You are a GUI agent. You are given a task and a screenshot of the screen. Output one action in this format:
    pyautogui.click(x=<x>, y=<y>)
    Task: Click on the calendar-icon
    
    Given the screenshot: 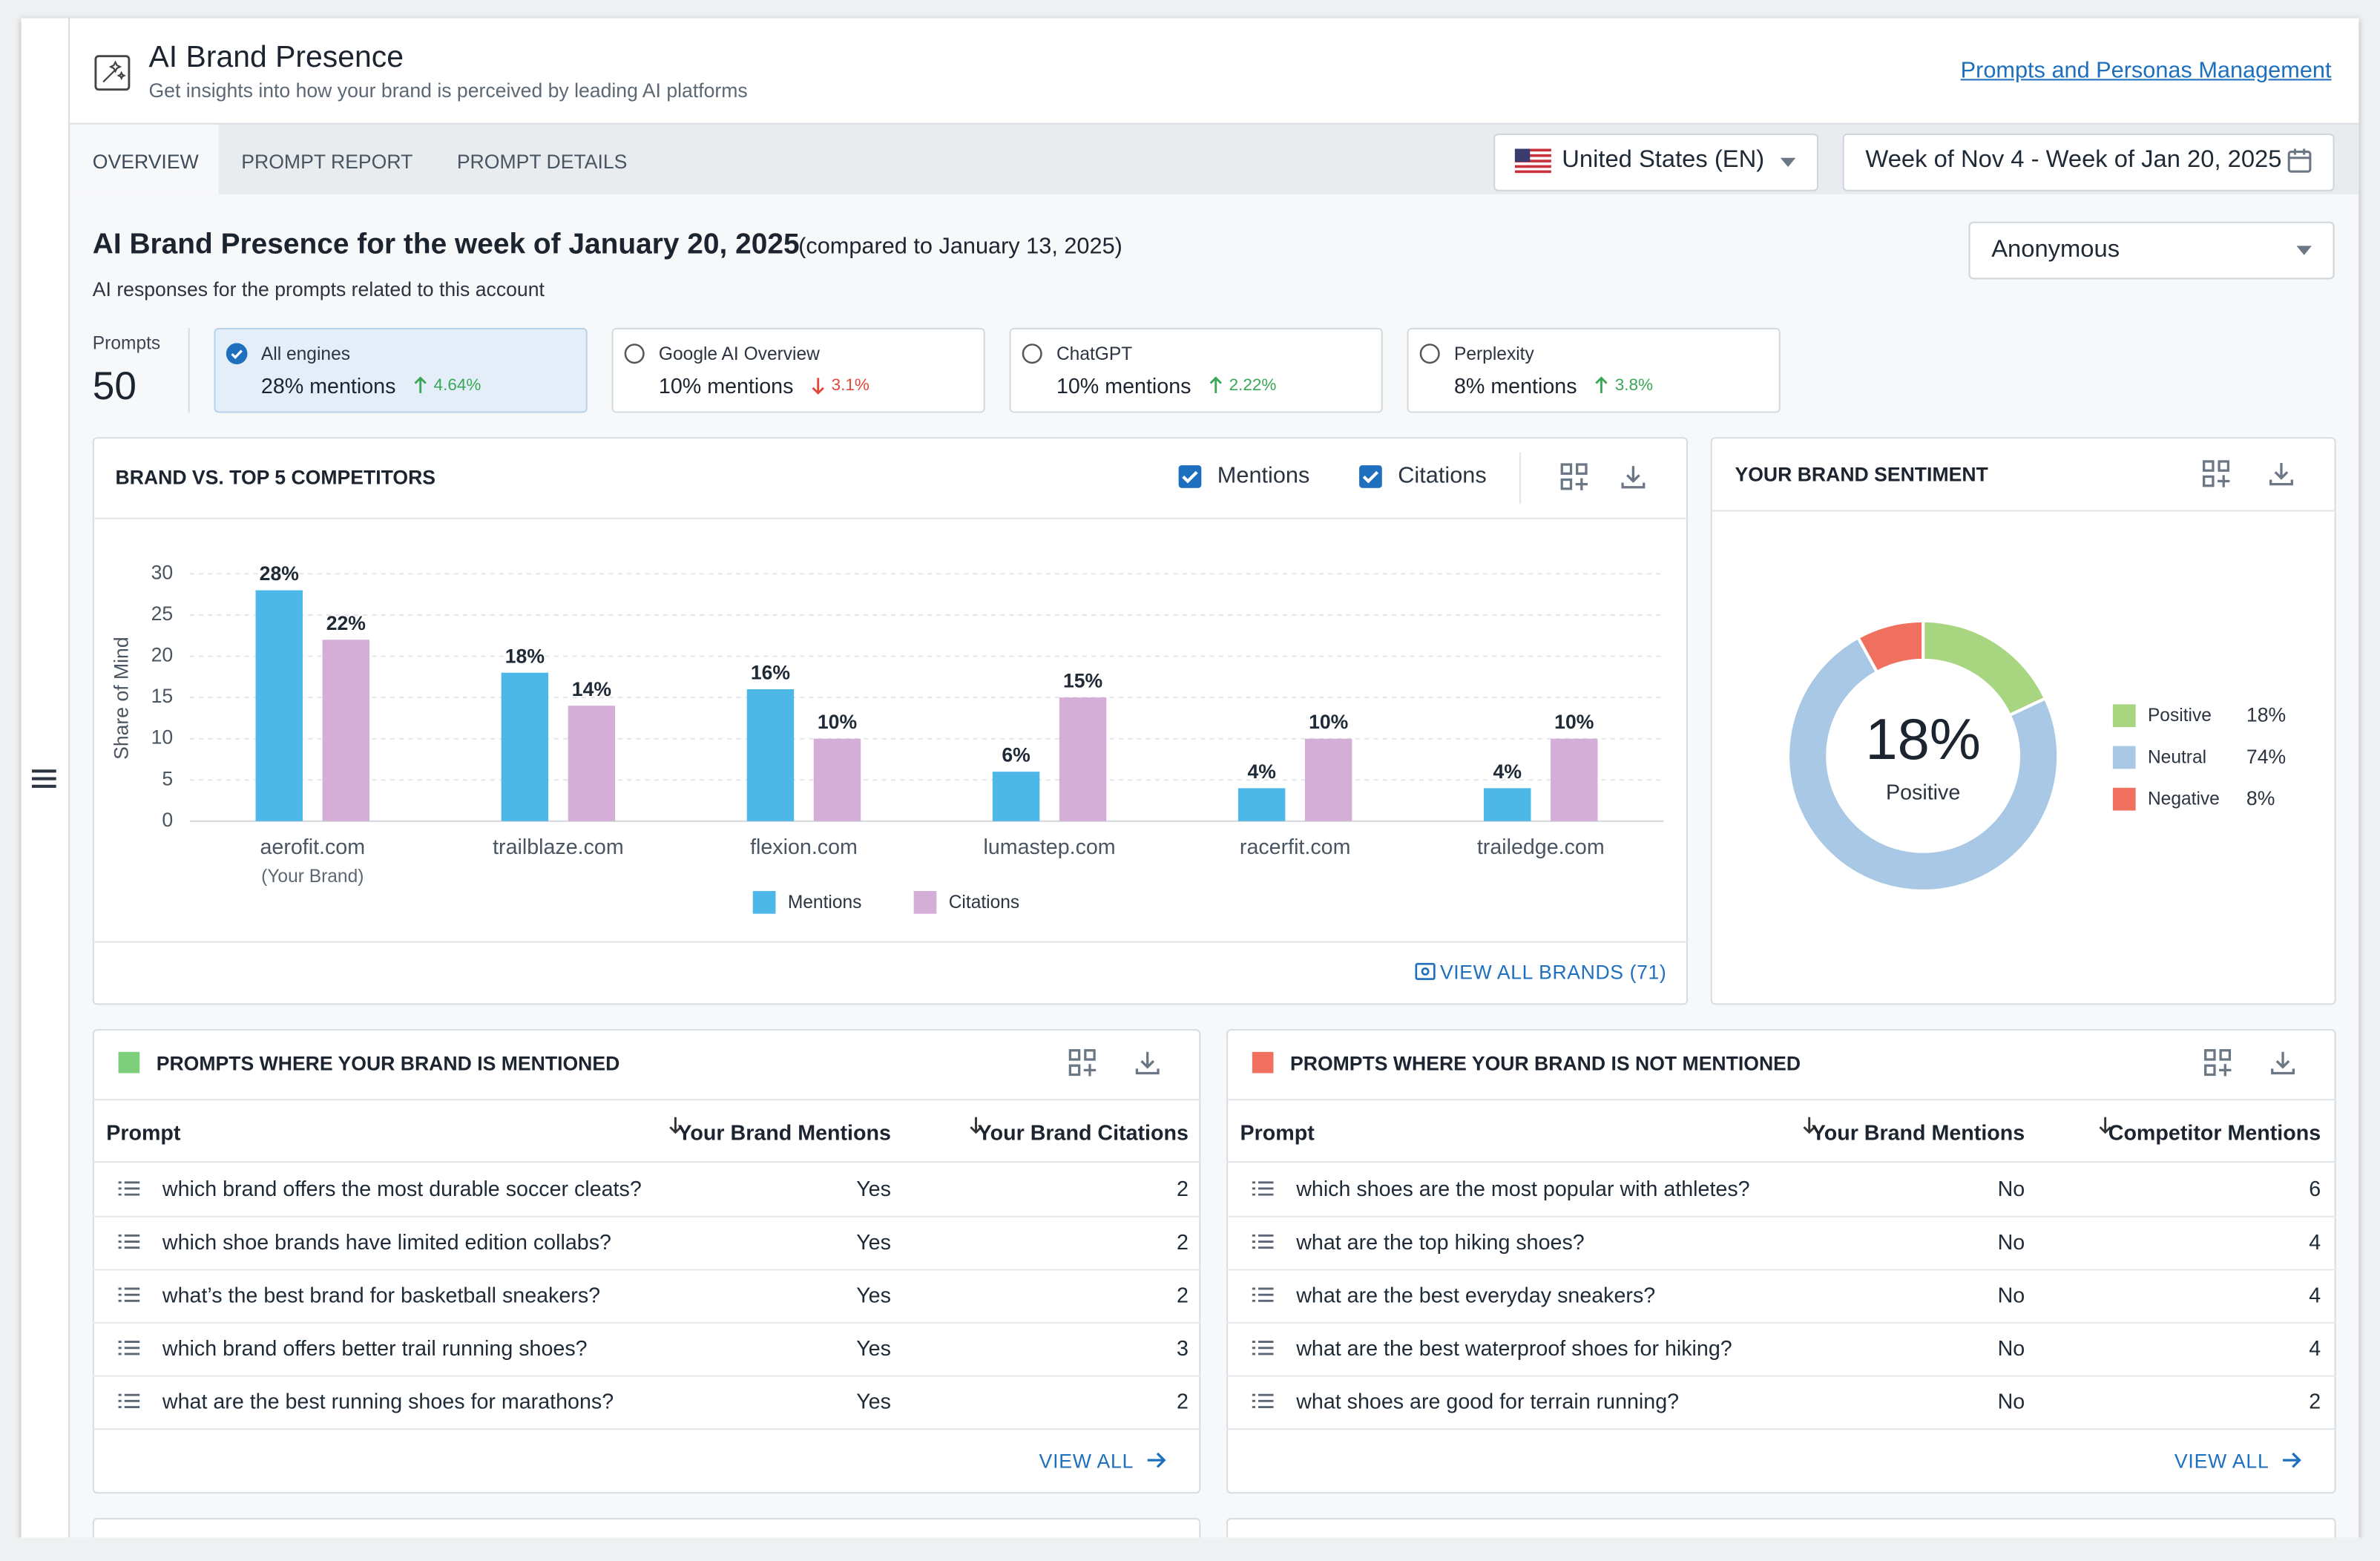 What is the action you would take?
    pyautogui.click(x=2299, y=160)
    